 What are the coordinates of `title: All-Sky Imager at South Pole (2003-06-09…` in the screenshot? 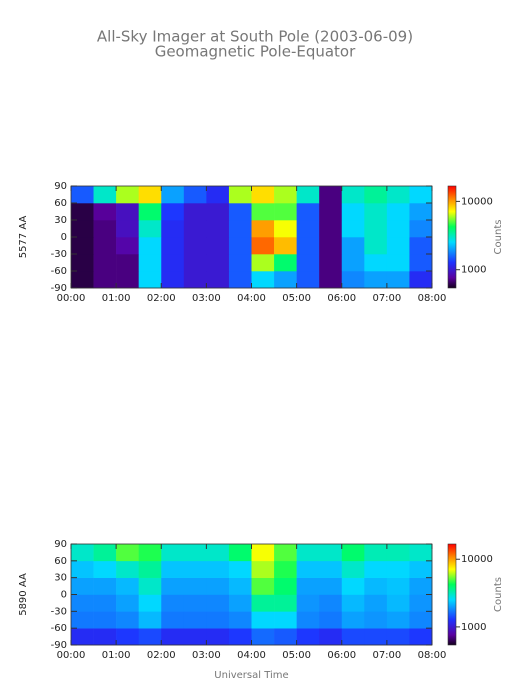 It's located at (255, 37).